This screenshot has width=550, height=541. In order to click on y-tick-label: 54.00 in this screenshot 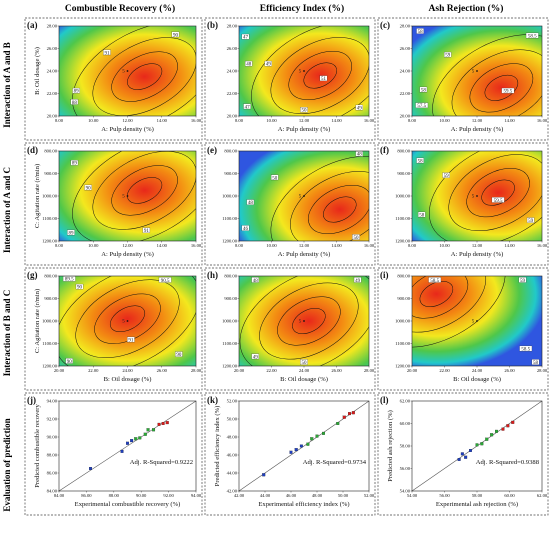, I will do `click(405, 491)`.